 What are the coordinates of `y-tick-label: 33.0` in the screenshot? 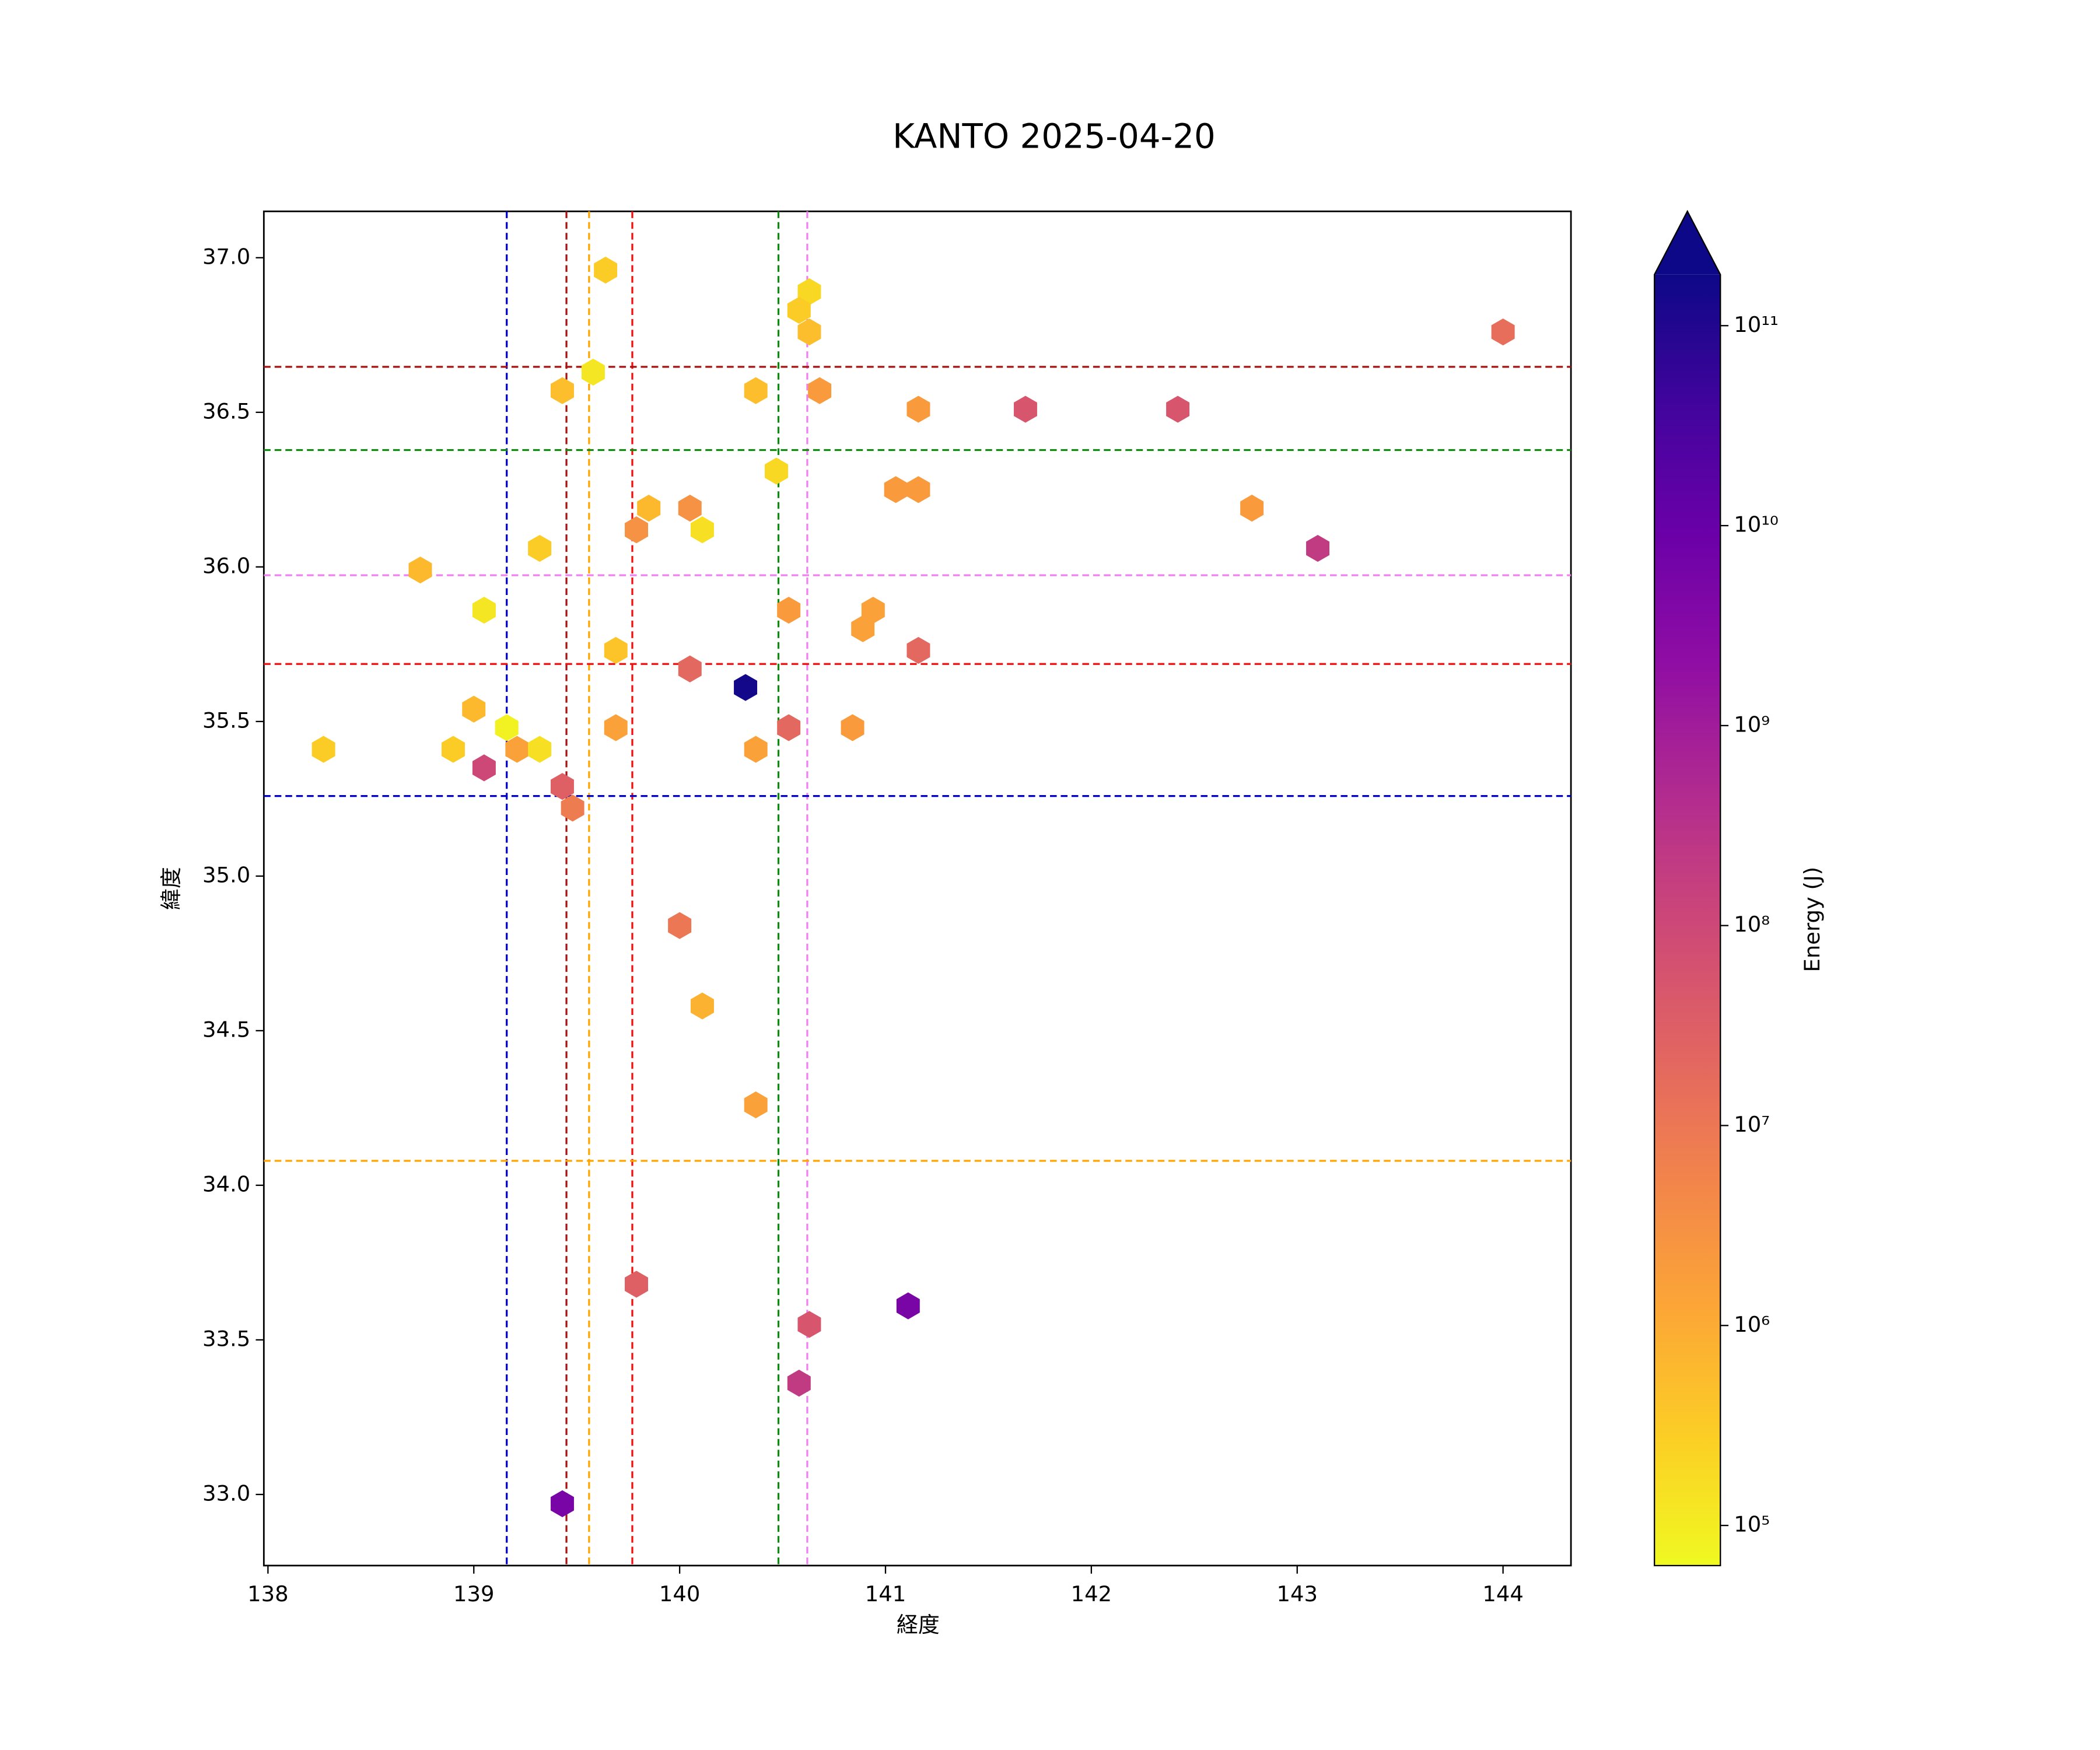 It's located at (226, 1493).